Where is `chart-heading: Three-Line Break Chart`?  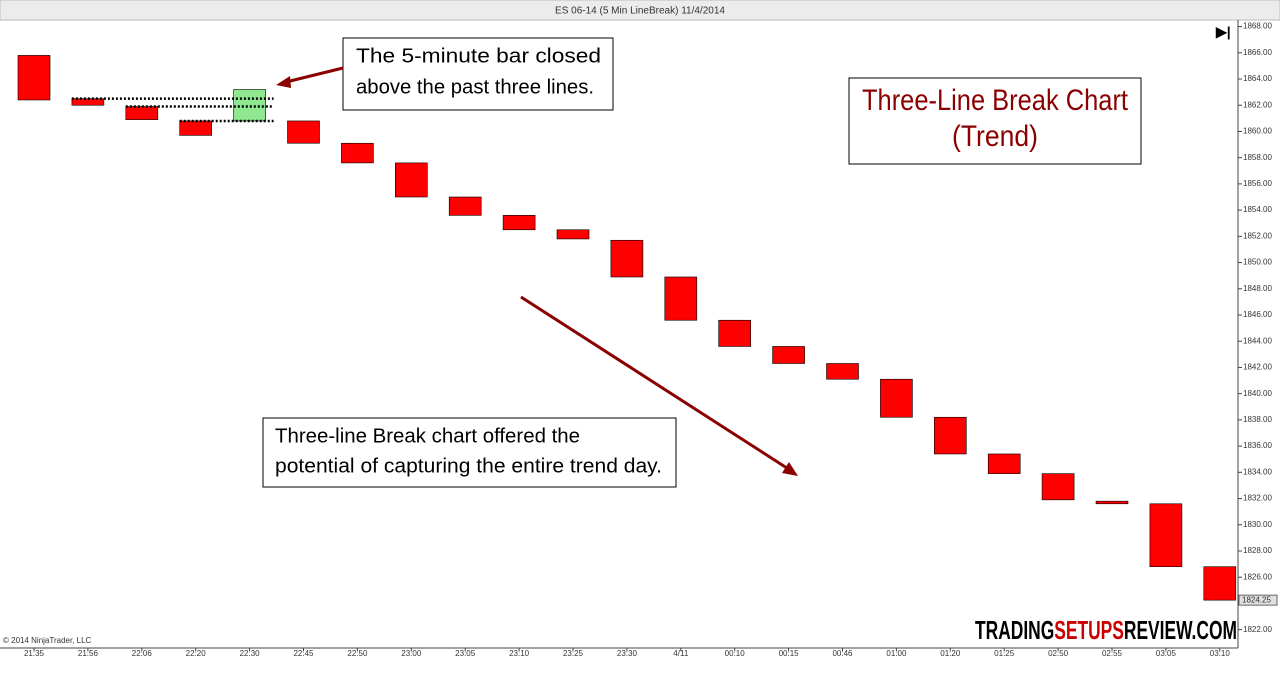 chart-heading: Three-Line Break Chart is located at coordinates (995, 100).